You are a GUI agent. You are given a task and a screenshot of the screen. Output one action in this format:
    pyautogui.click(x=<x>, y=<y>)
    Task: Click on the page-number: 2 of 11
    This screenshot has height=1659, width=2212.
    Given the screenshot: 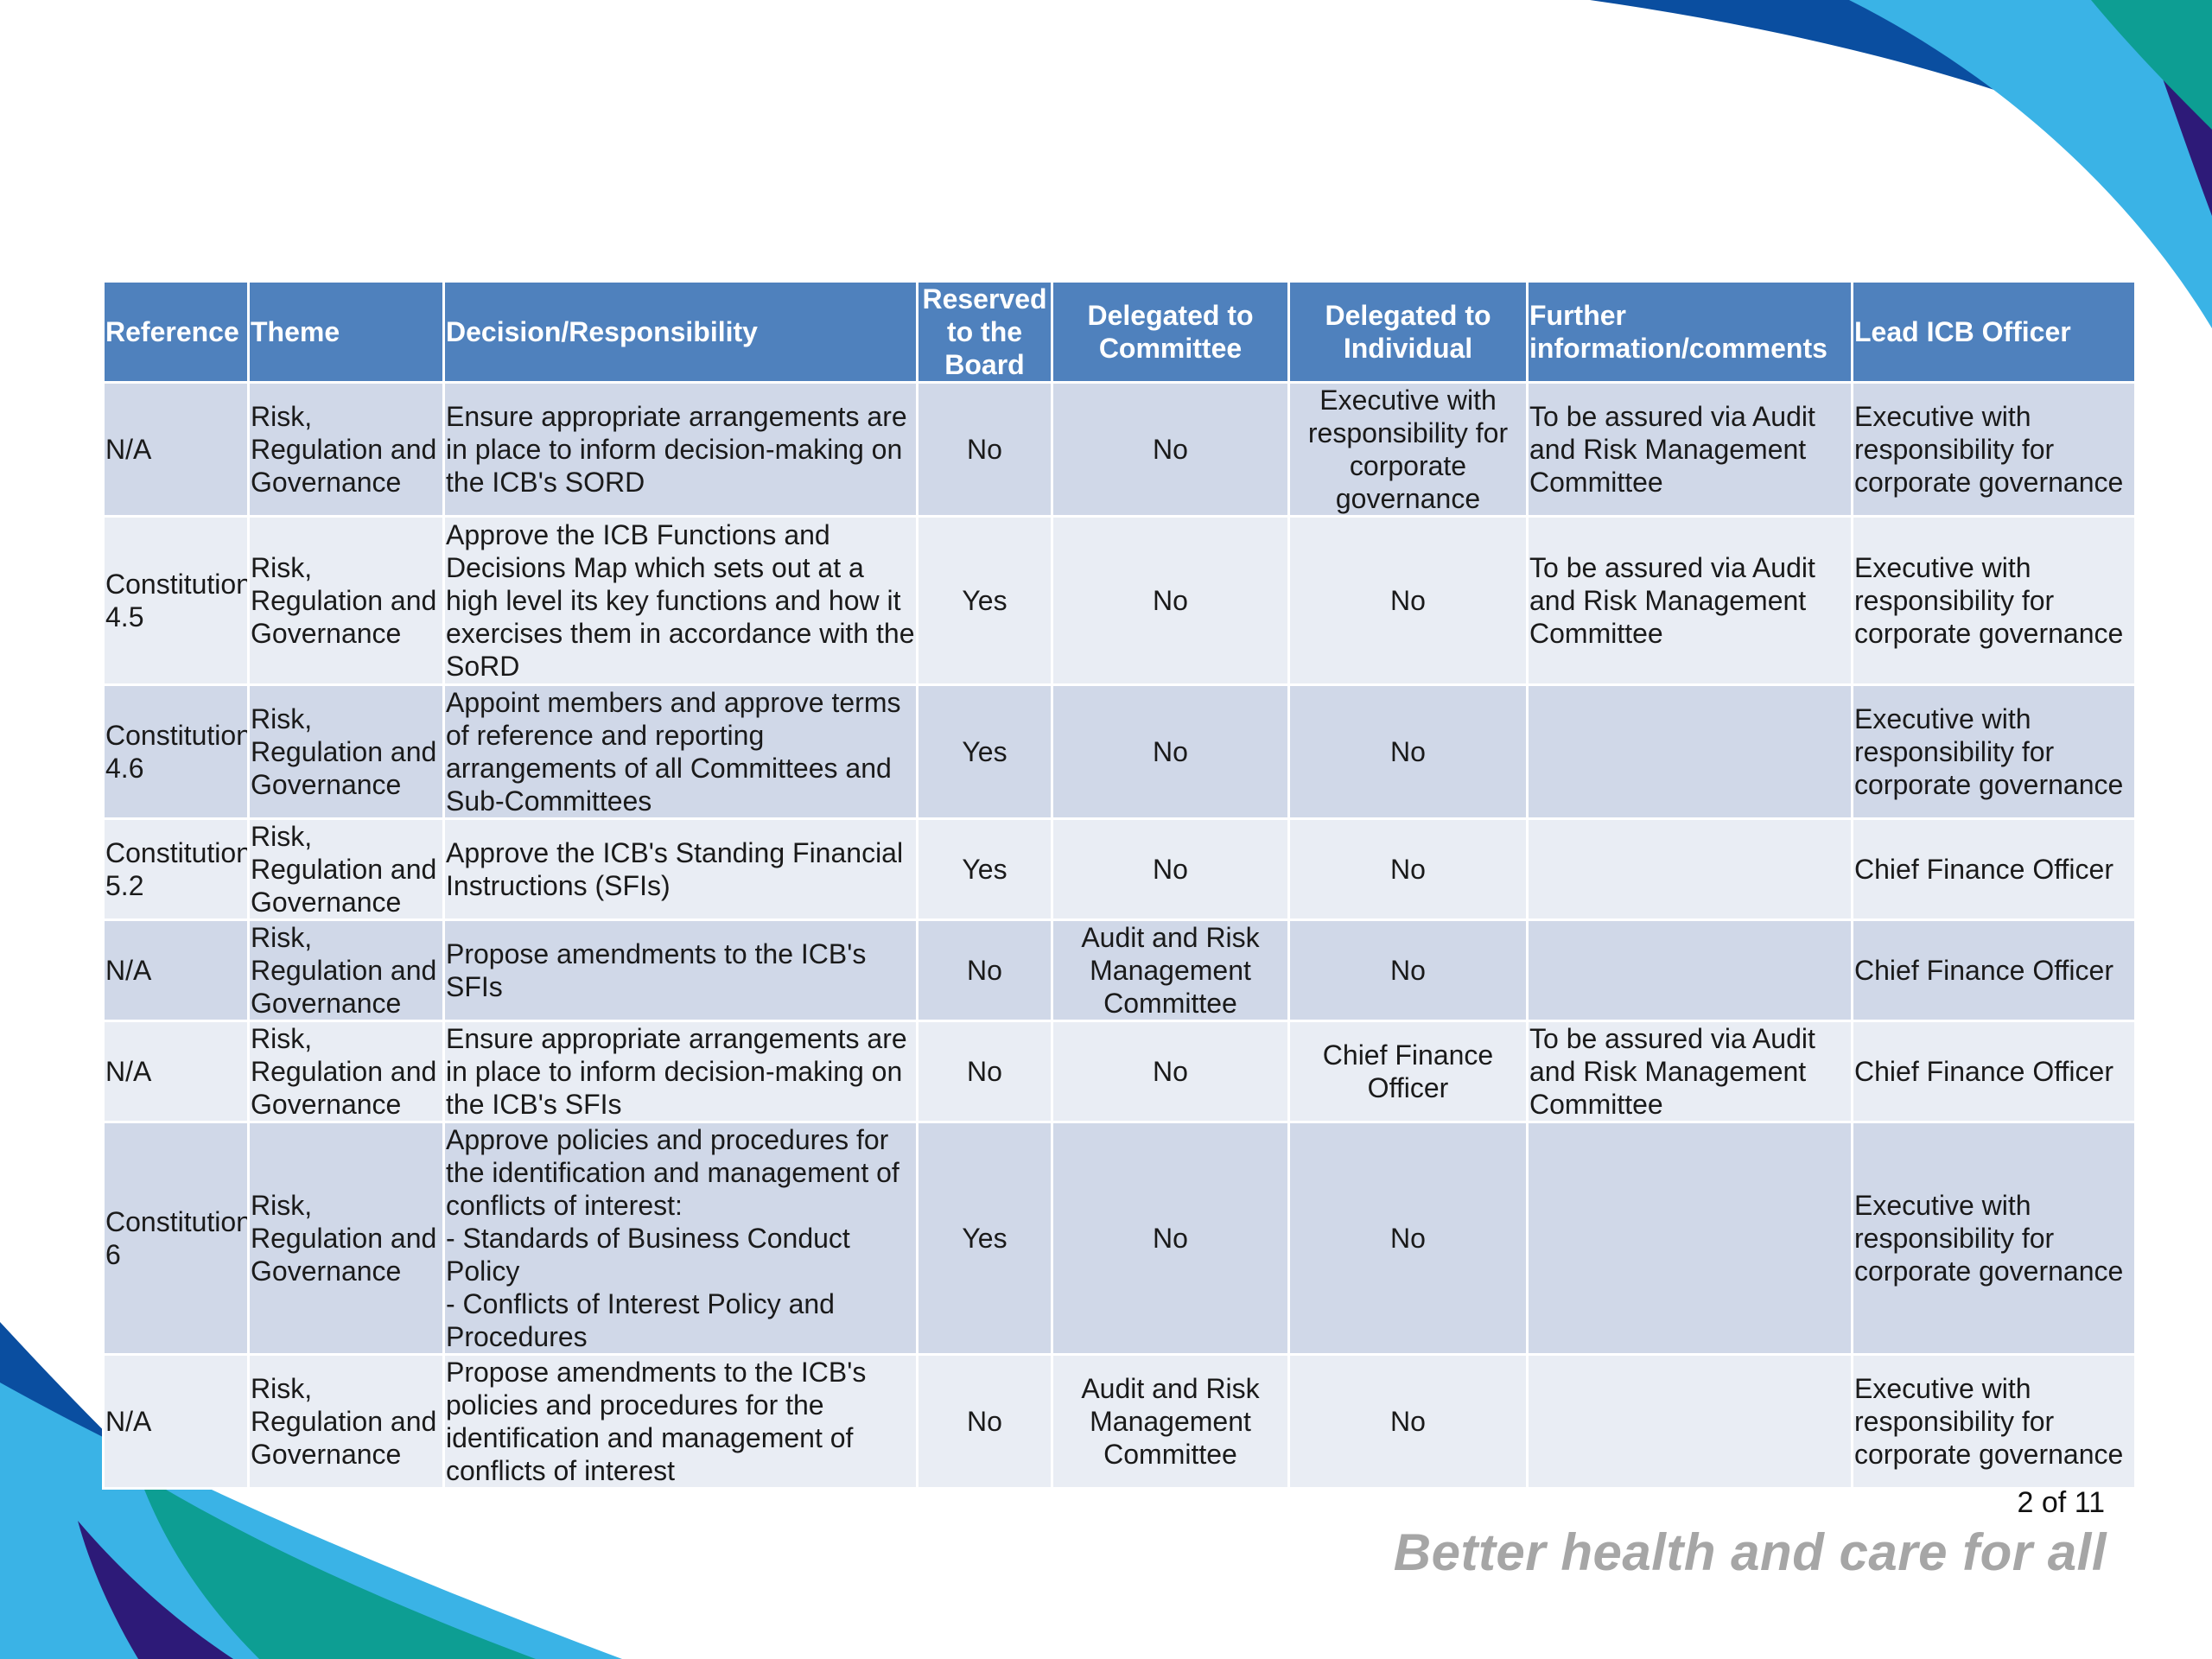 What is the action you would take?
    pyautogui.click(x=2061, y=1502)
    